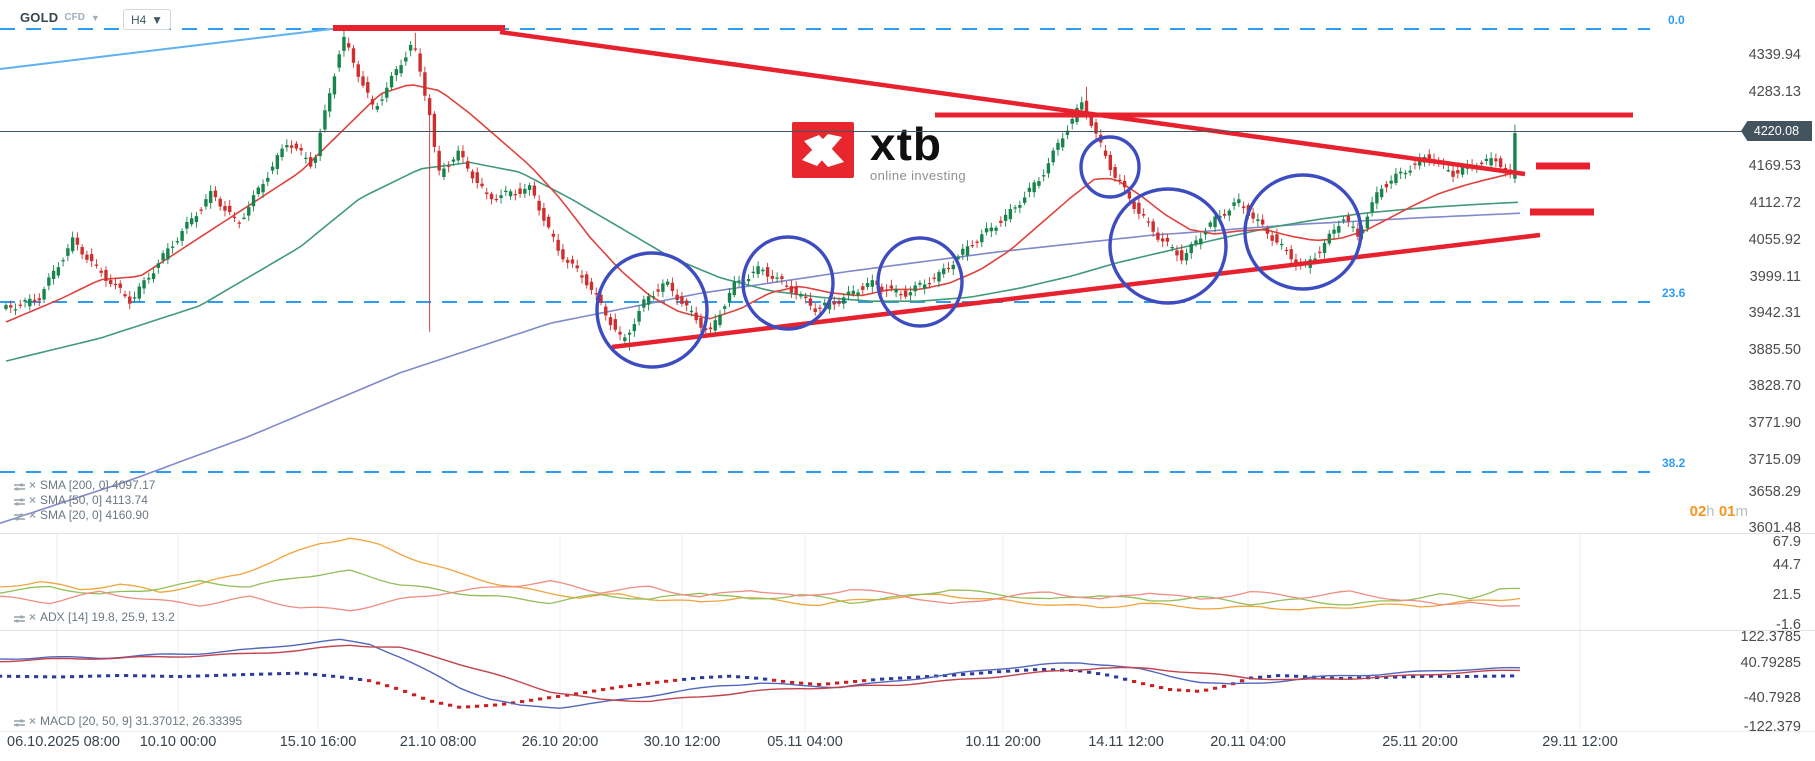 The height and width of the screenshot is (761, 1815). I want to click on time-axis-label: 26.10 20:00, so click(560, 742).